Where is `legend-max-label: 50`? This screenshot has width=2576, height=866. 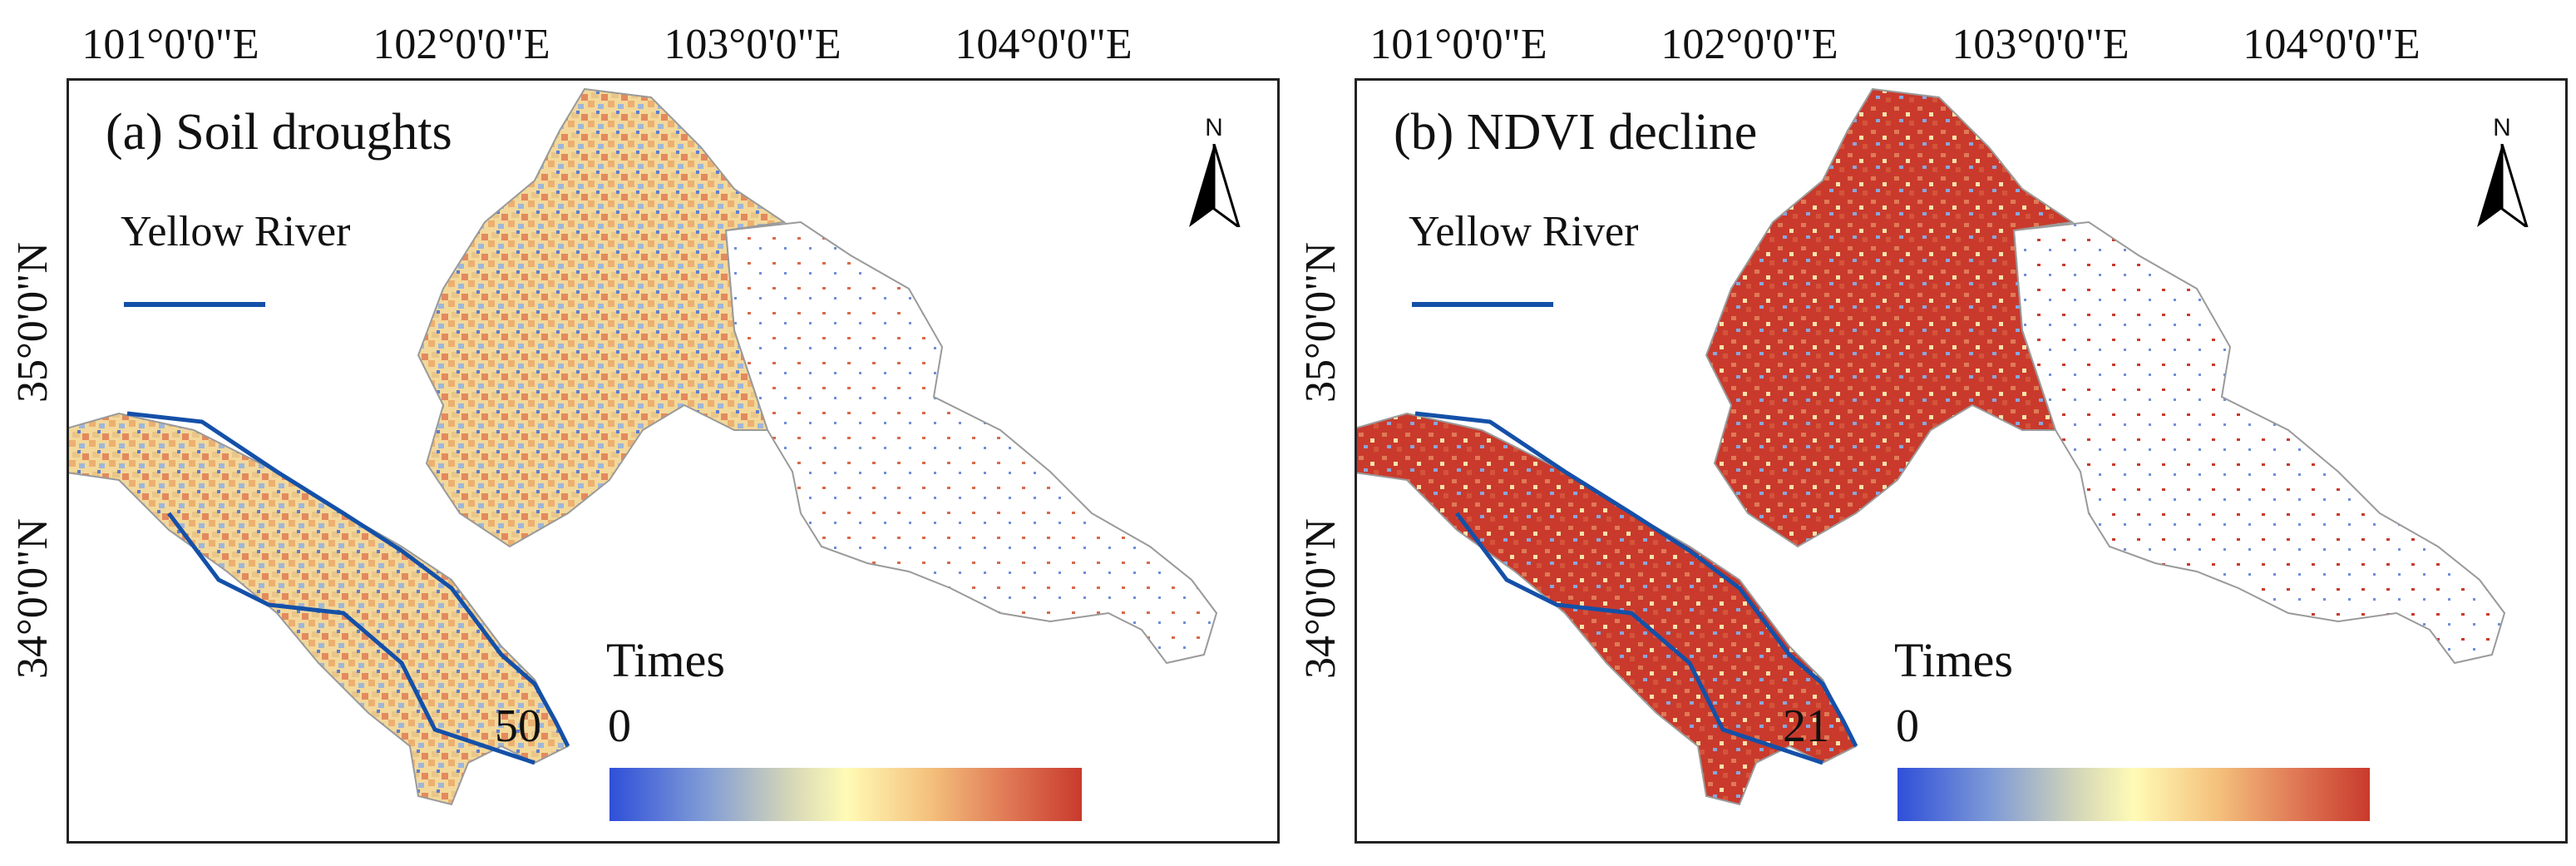
legend-max-label: 50 is located at coordinates (518, 726).